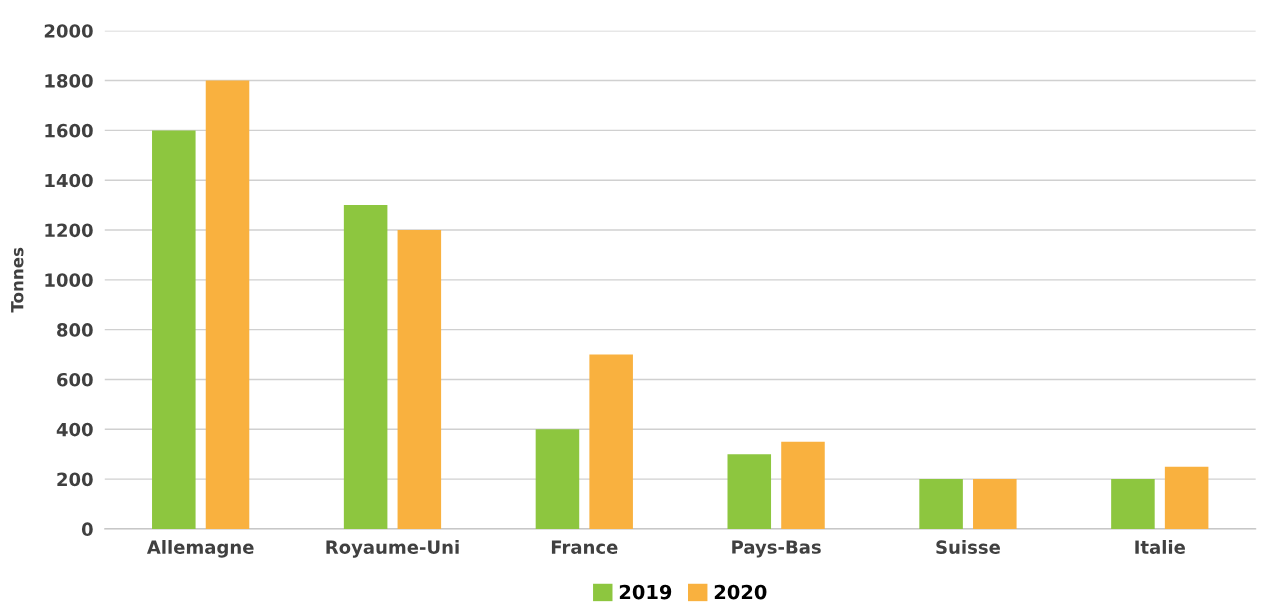 The image size is (1262, 615). I want to click on y-tick-label: 1200, so click(69, 230).